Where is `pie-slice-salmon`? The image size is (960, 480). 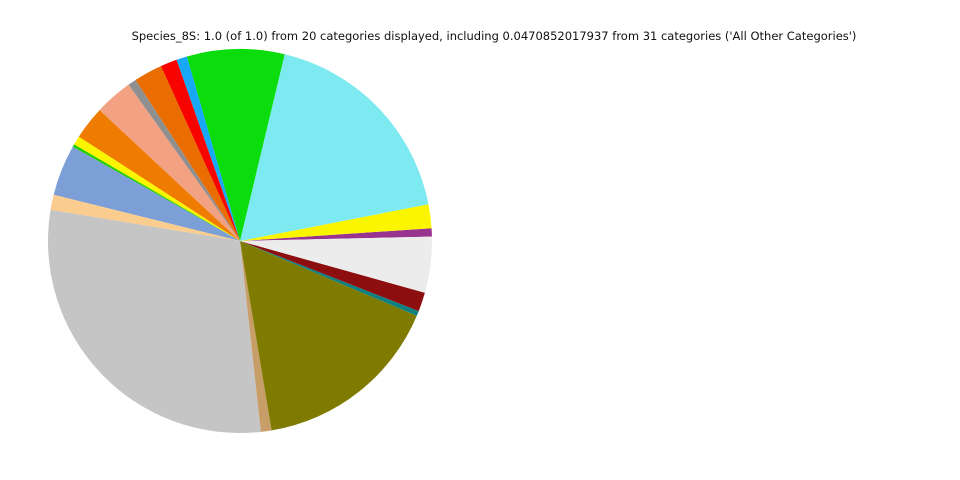 pie-slice-salmon is located at coordinates (169, 162).